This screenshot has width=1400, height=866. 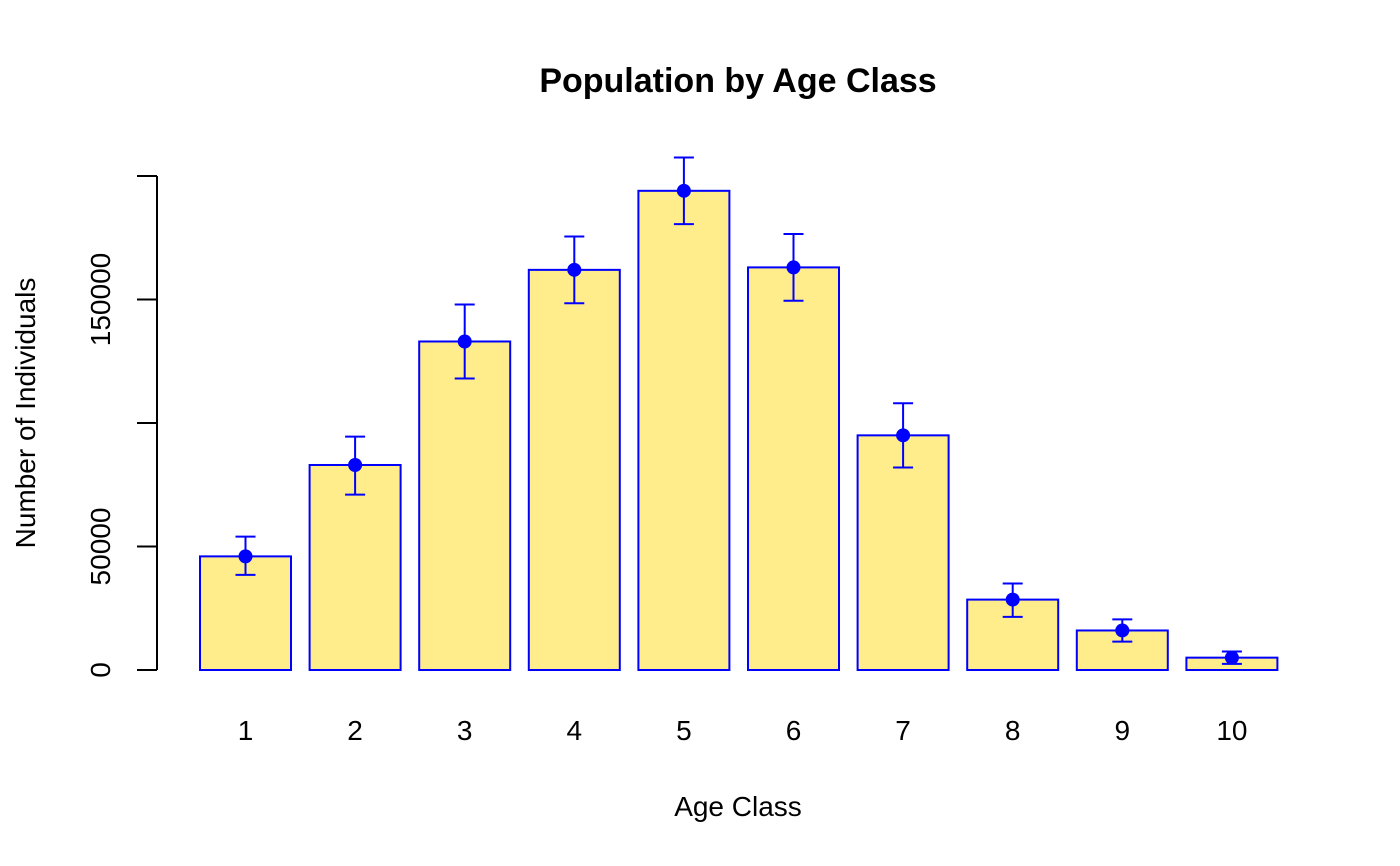 What do you see at coordinates (743, 730) in the screenshot?
I see `x-tick-labels: 1 2 3 4 5 6 7 8 9 10` at bounding box center [743, 730].